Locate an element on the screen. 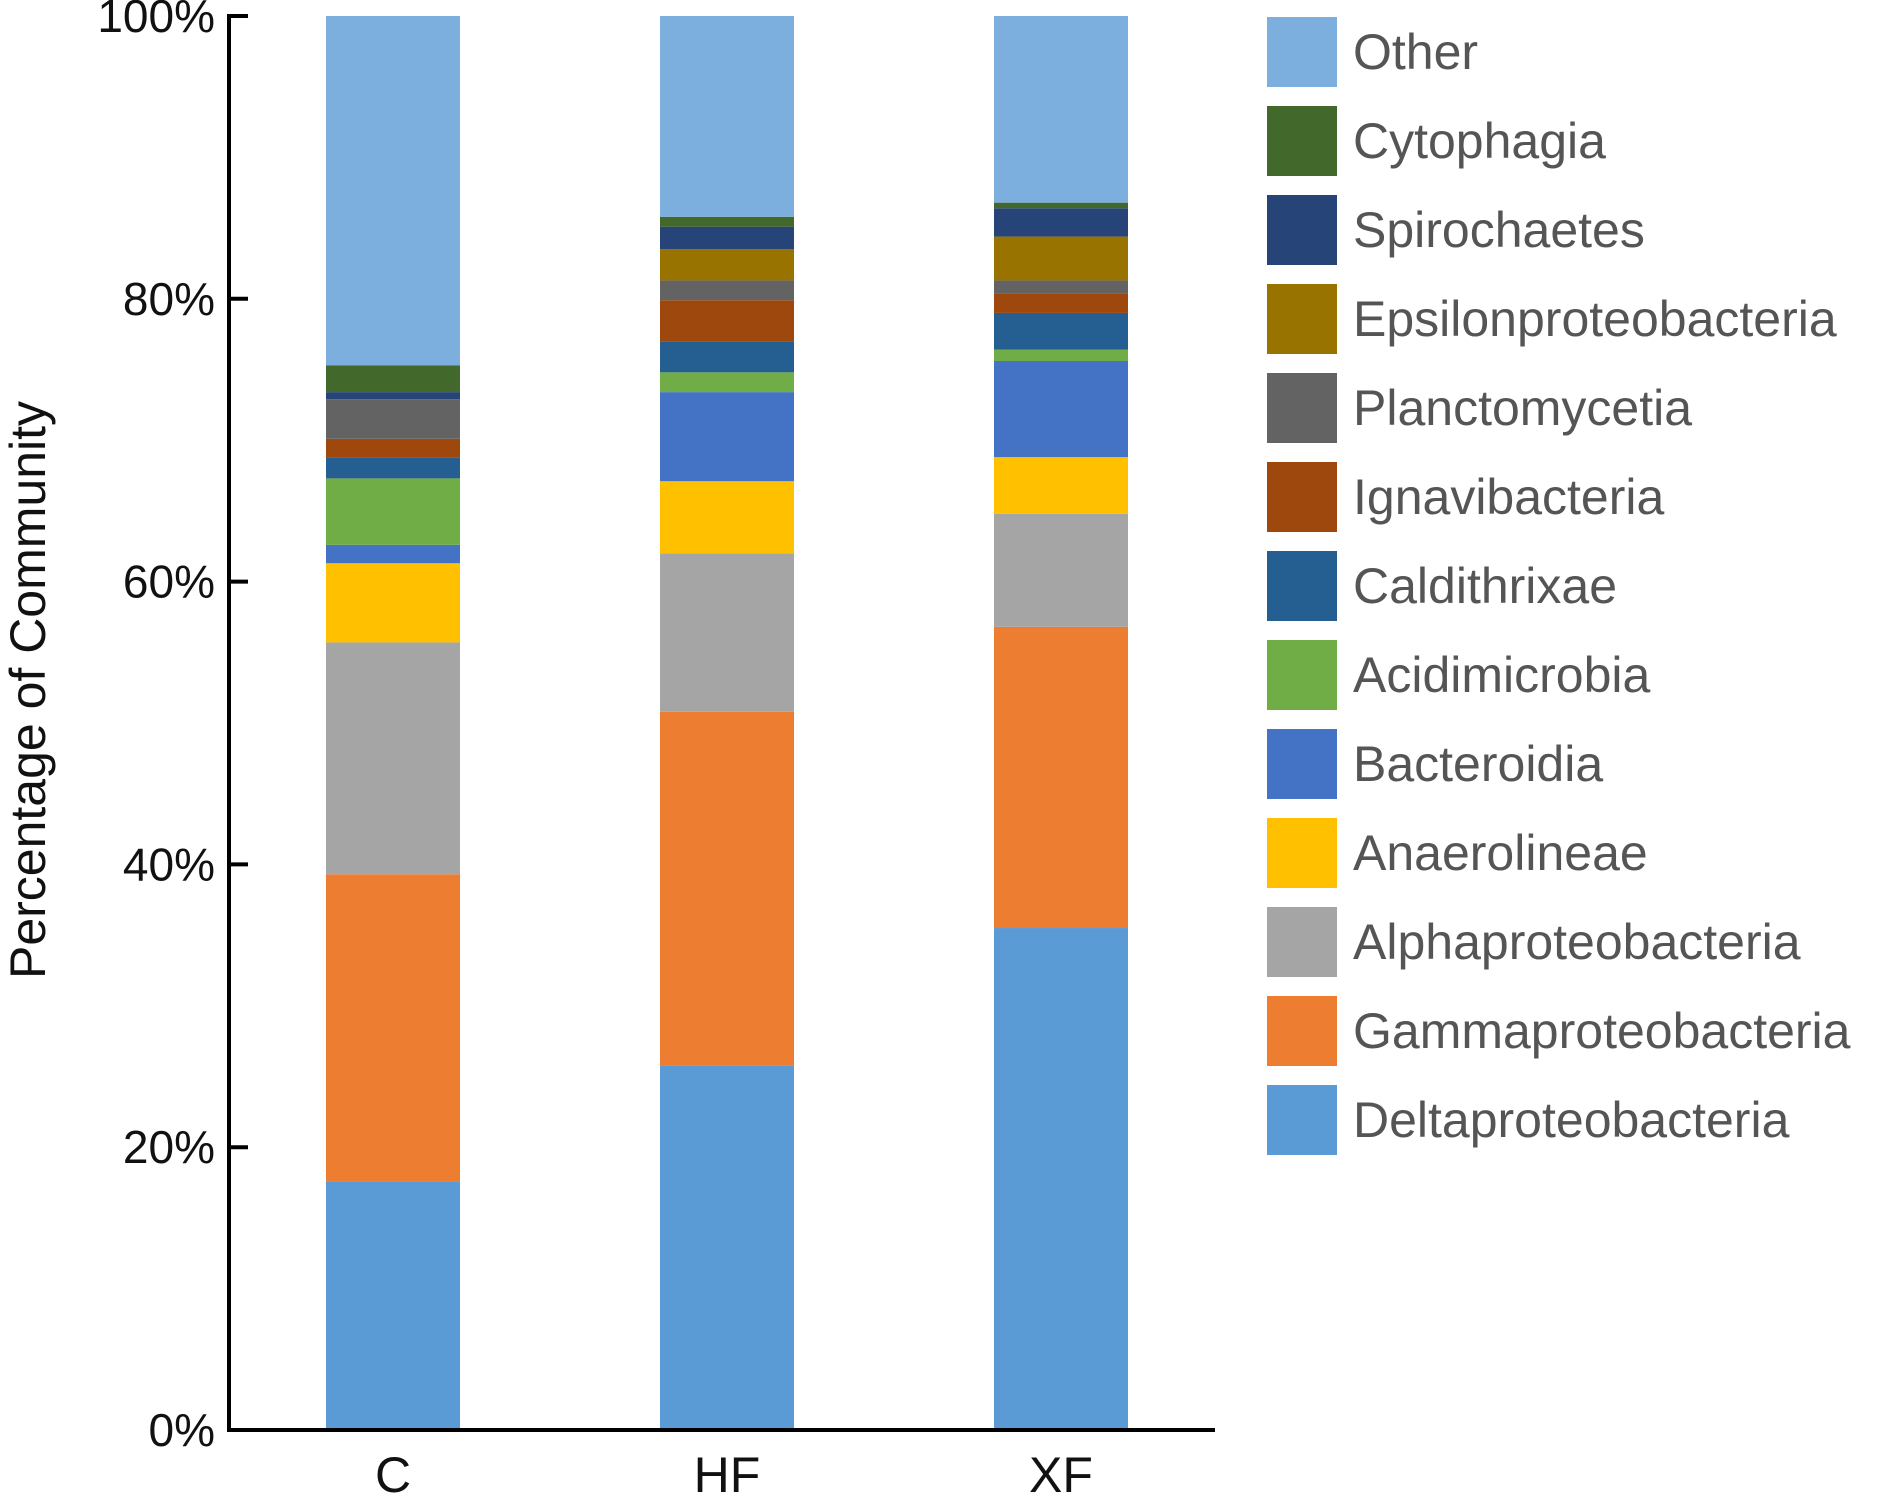  bar-segment-xf-bacteroidia is located at coordinates (1061, 409).